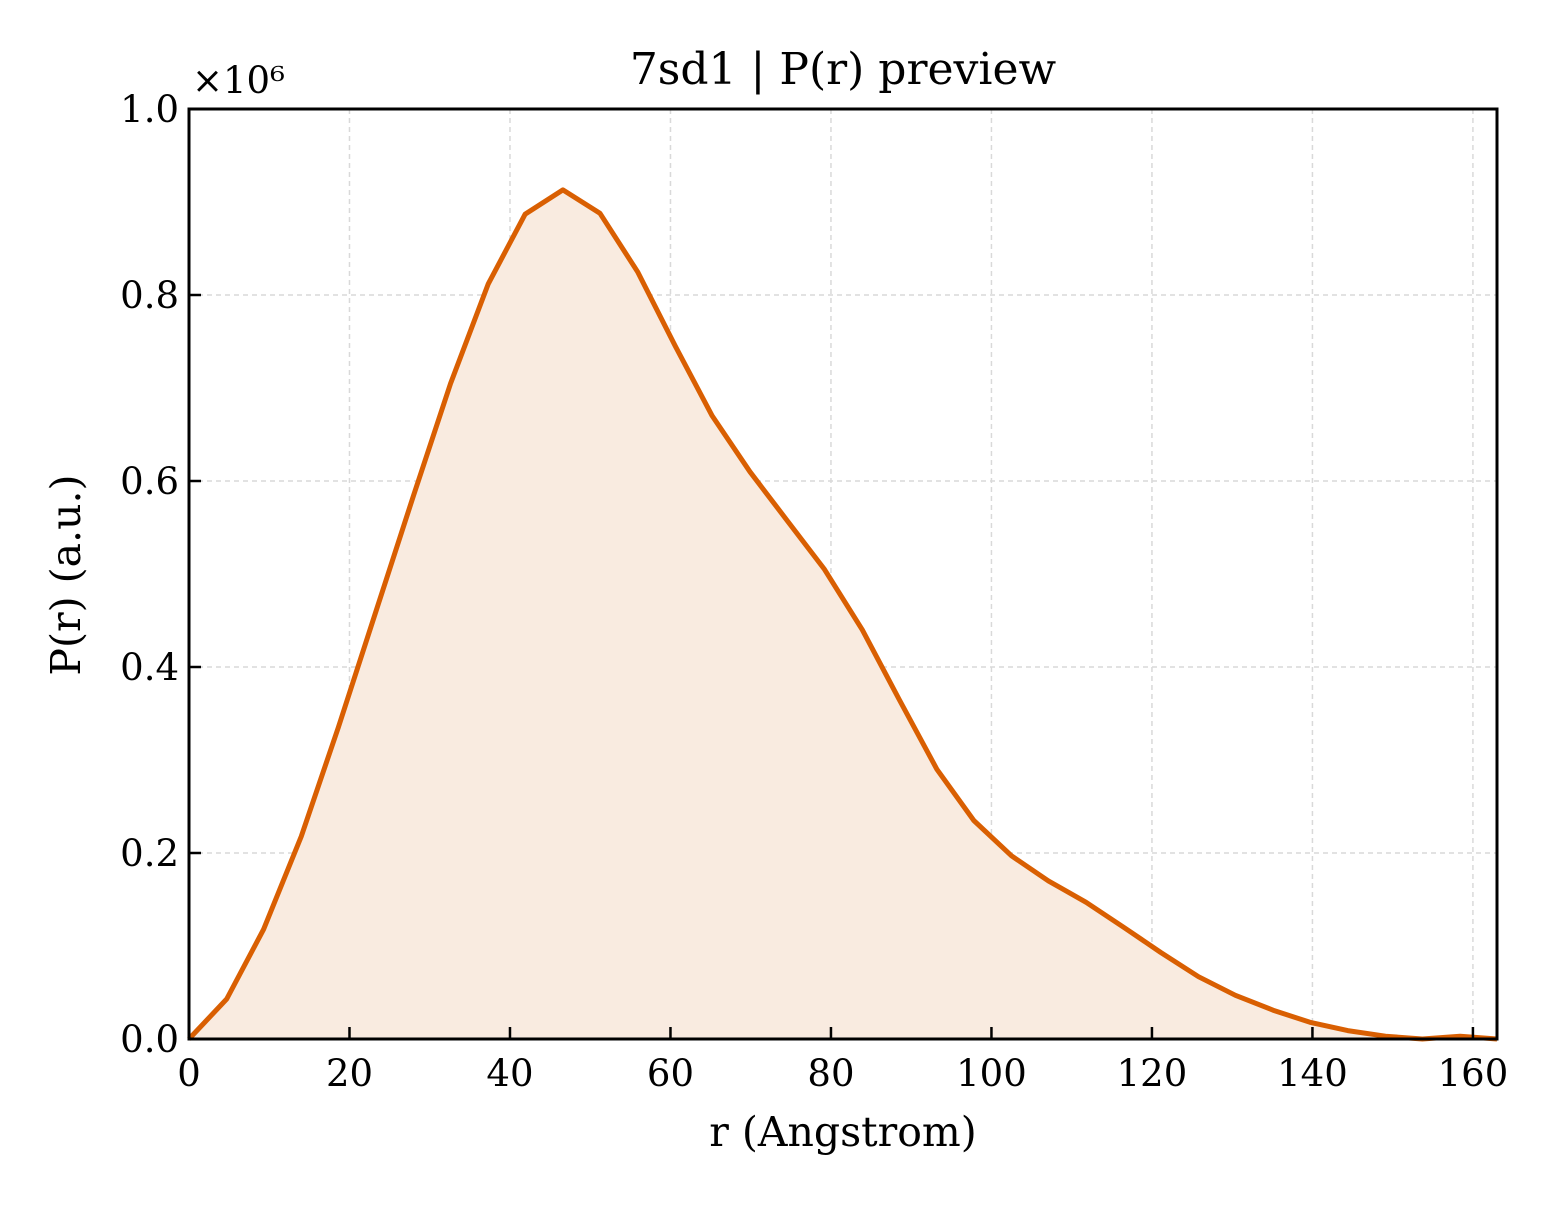 This screenshot has width=1560, height=1205. Describe the element at coordinates (149, 109) in the screenshot. I see `y-tick-label: 1.0` at that location.